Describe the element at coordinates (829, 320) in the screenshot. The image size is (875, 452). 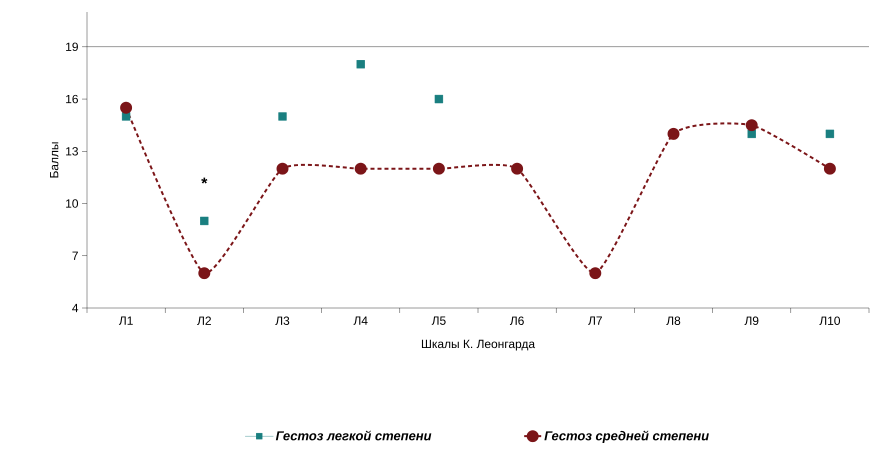
I see `x-tick-label: Л10` at that location.